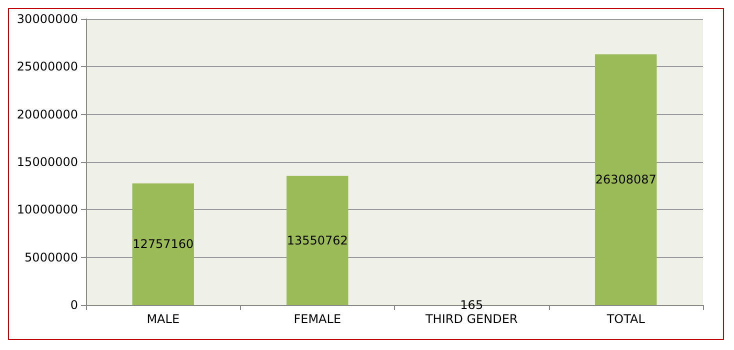  Describe the element at coordinates (472, 305) in the screenshot. I see `data-label: 165` at that location.